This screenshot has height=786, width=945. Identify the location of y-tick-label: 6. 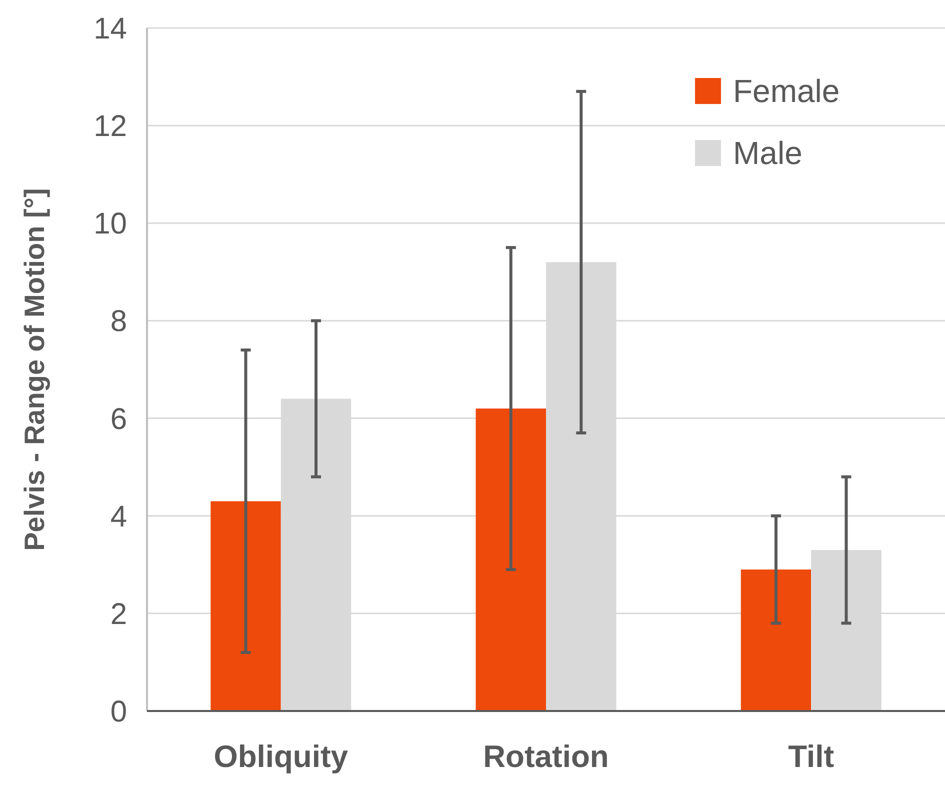
(118, 419).